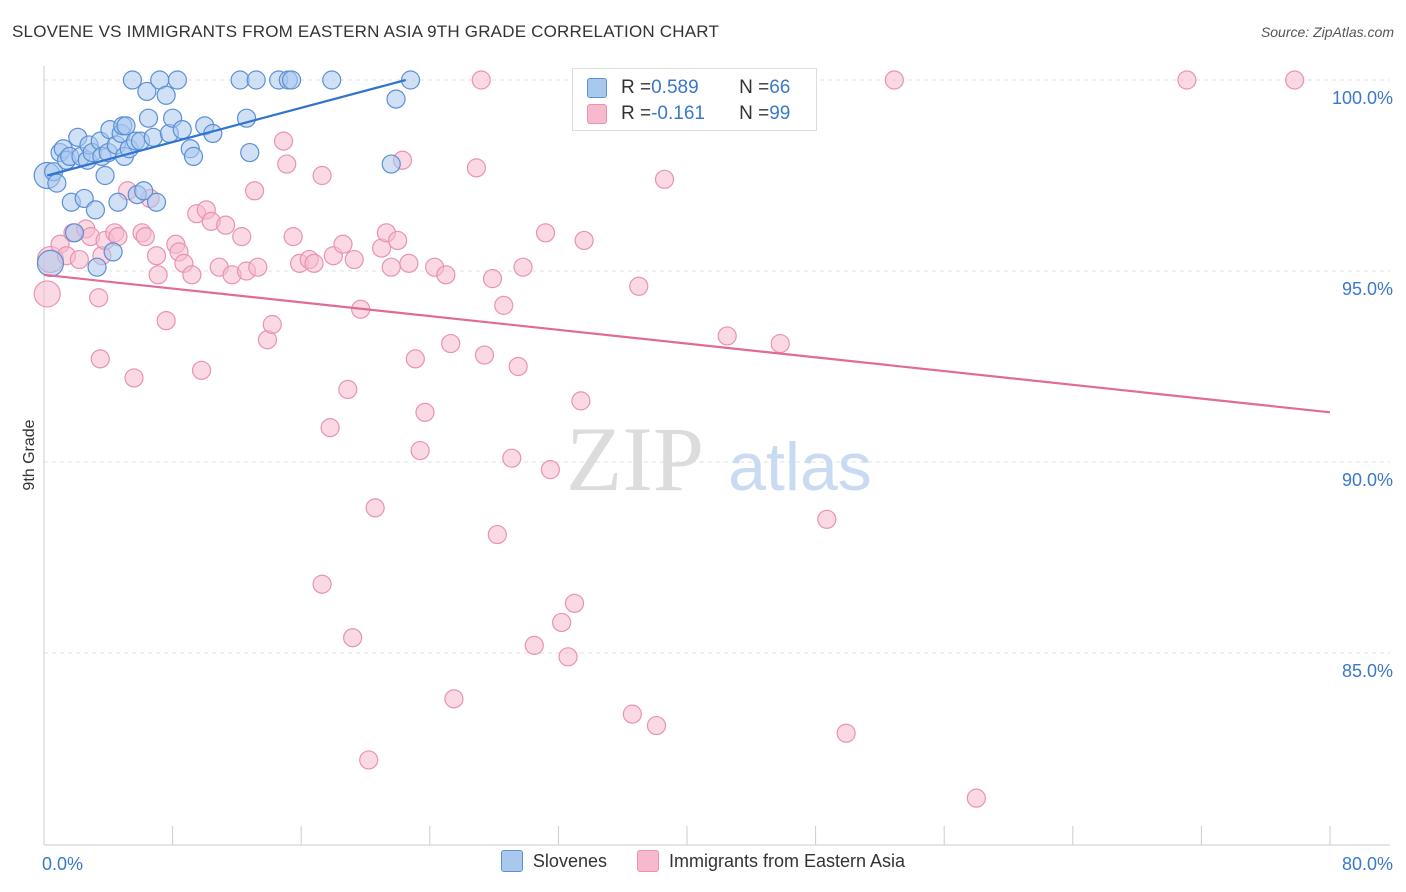 The height and width of the screenshot is (892, 1406). What do you see at coordinates (1327, 32) in the screenshot?
I see `source-label: Source: ZipAtlas.com` at bounding box center [1327, 32].